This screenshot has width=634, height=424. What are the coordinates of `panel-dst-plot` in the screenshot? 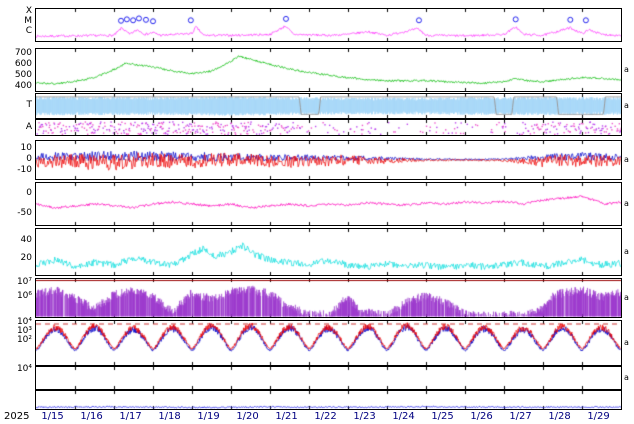 It's located at (328, 204).